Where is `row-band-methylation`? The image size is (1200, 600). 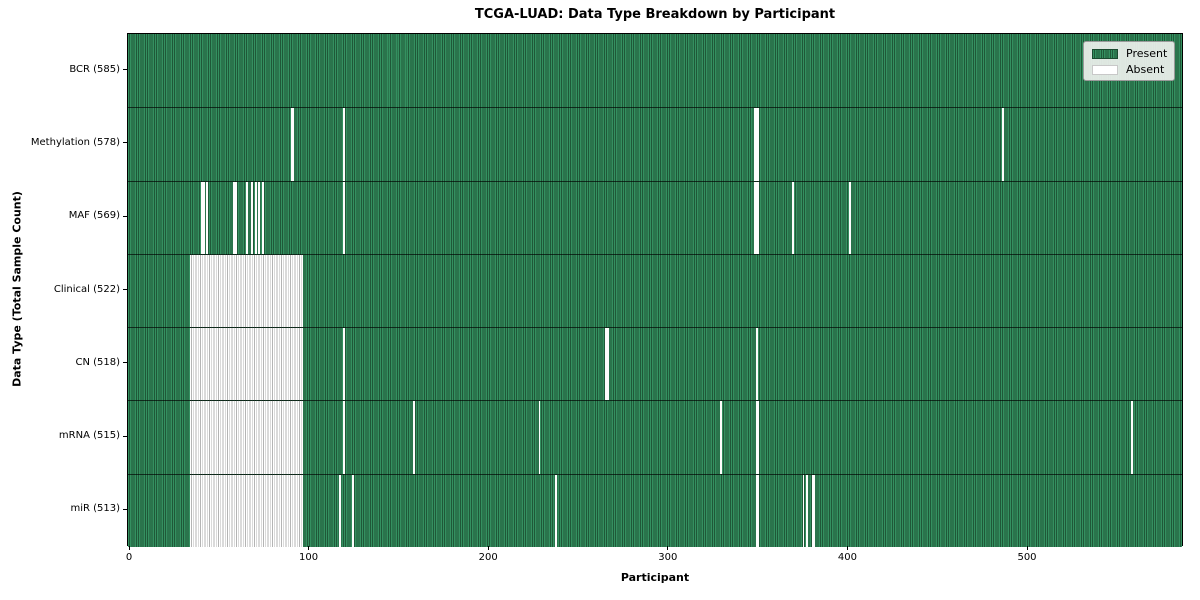 row-band-methylation is located at coordinates (655, 144).